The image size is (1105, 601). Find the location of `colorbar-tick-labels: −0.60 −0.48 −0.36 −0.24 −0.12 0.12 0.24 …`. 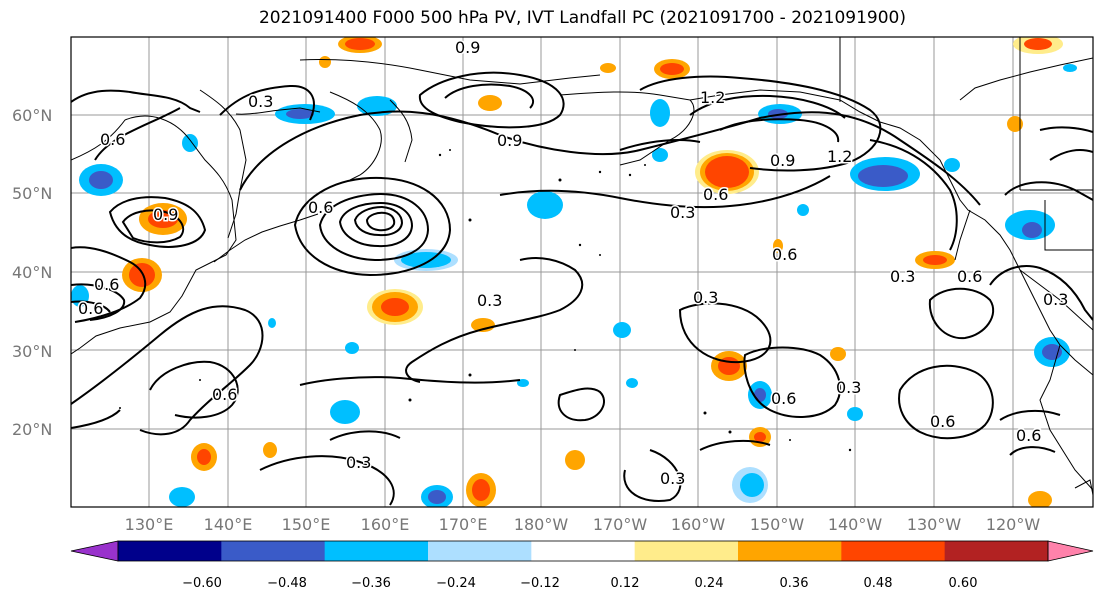

colorbar-tick-labels: −0.60 −0.48 −0.36 −0.24 −0.12 0.12 0.24 … is located at coordinates (579, 583).